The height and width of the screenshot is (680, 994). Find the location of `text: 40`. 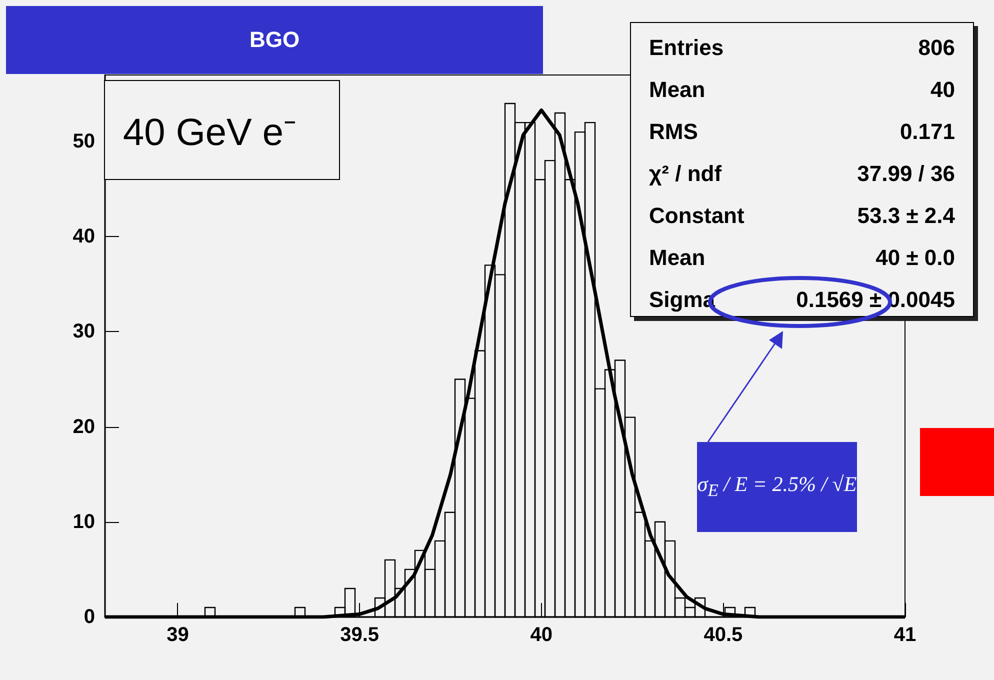

text: 40 is located at coordinates (942, 90).